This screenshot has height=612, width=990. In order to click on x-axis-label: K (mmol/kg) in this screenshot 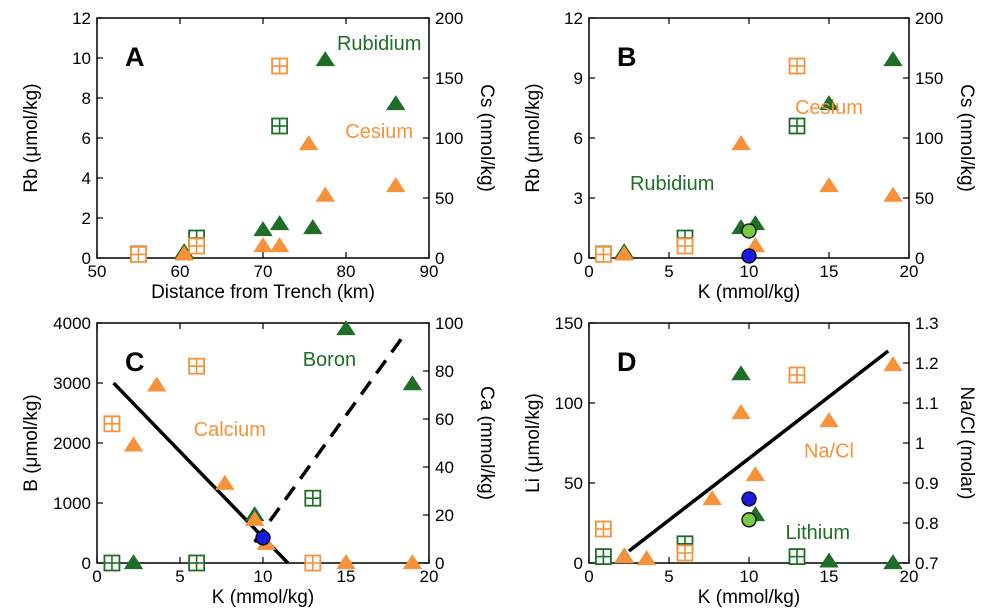, I will do `click(749, 292)`.